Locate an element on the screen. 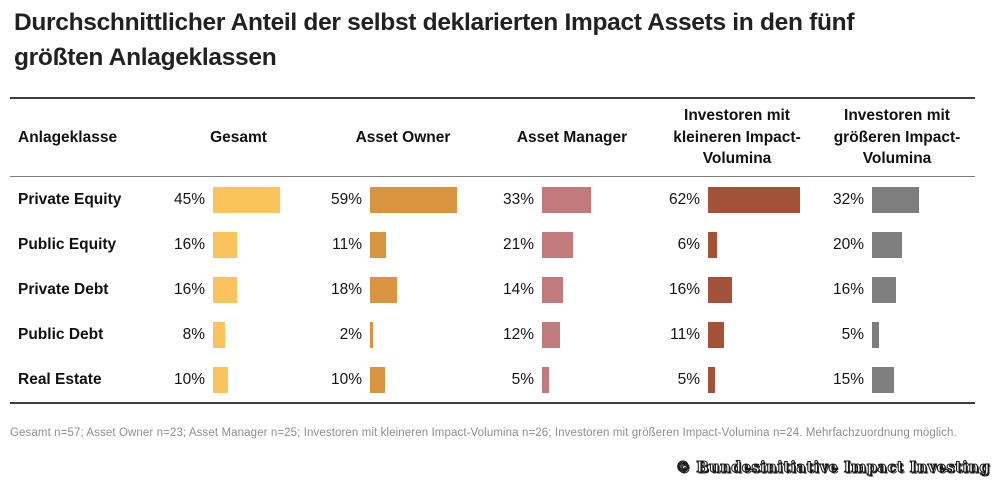 The width and height of the screenshot is (1000, 485). value-cell: 15% is located at coordinates (897, 379).